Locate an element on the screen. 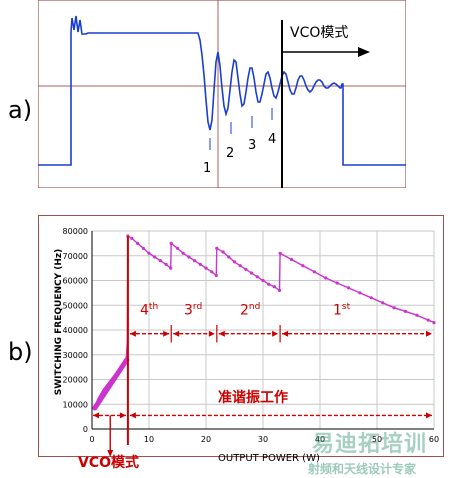  x-tick-label: 10 is located at coordinates (149, 439).